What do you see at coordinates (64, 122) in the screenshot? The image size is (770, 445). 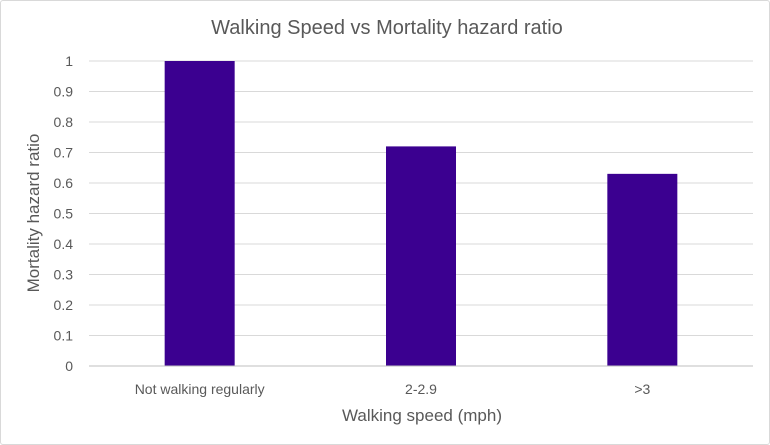 I see `y-tick-label: 0.8` at bounding box center [64, 122].